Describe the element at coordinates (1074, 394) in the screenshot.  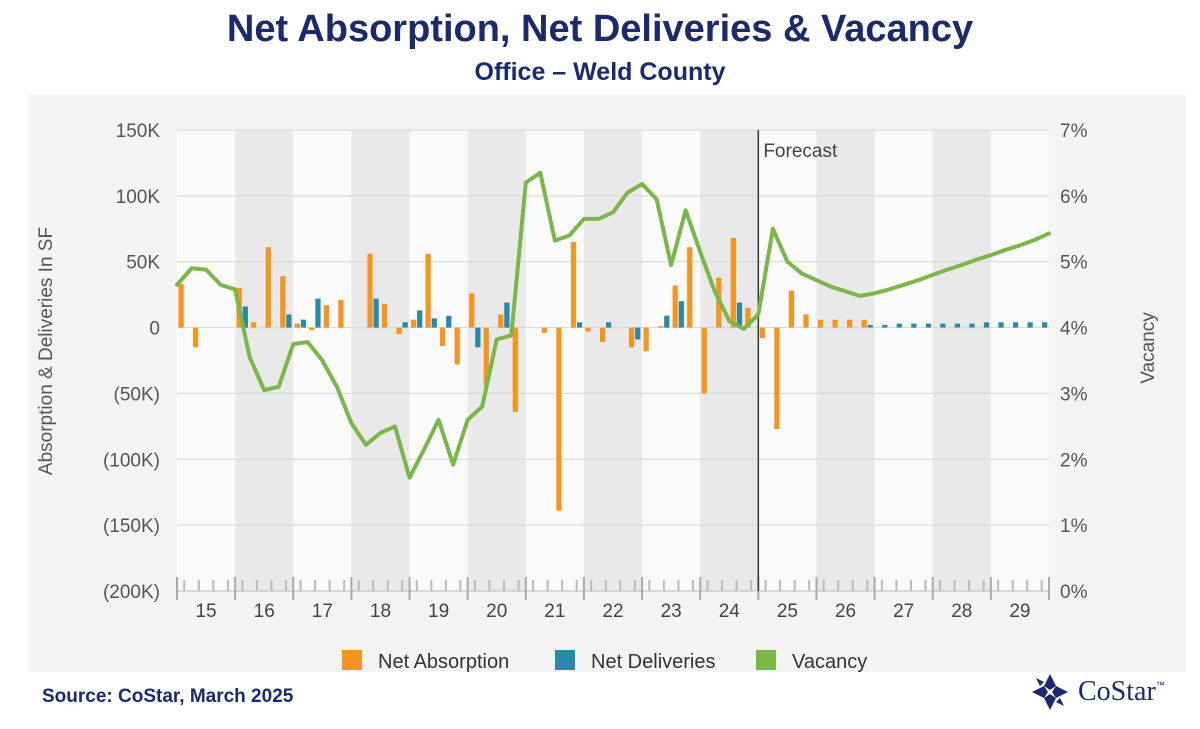
I see `y2-tick-label: 3%` at that location.